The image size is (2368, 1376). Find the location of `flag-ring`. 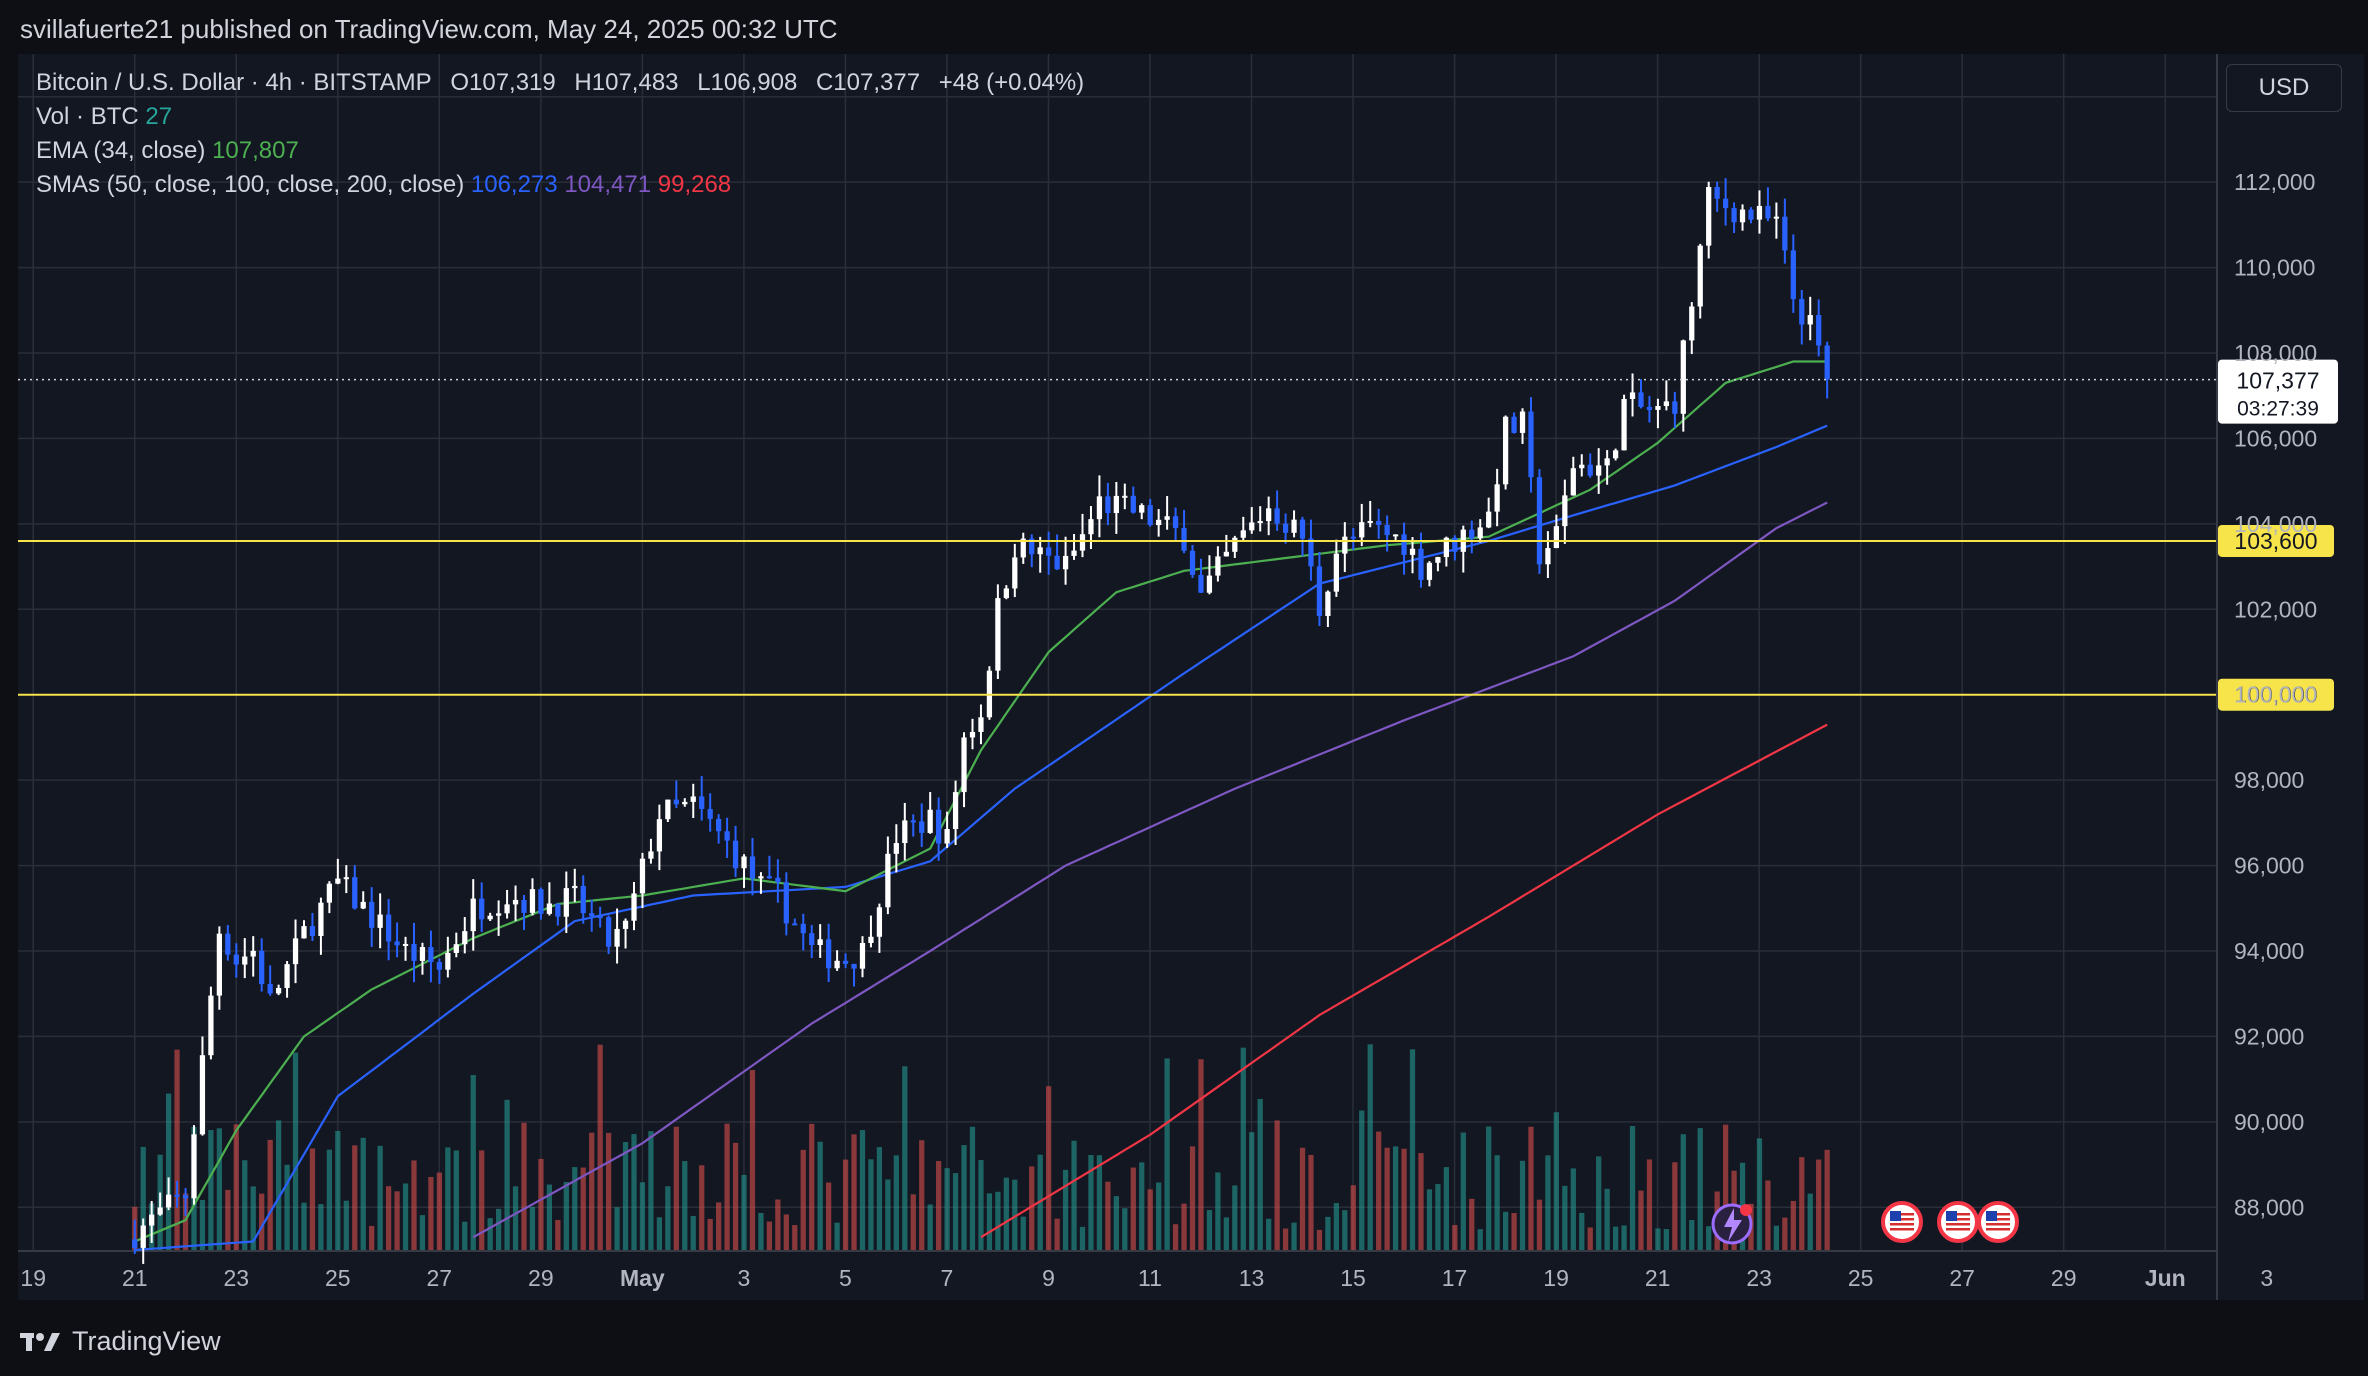

flag-ring is located at coordinates (1958, 1222).